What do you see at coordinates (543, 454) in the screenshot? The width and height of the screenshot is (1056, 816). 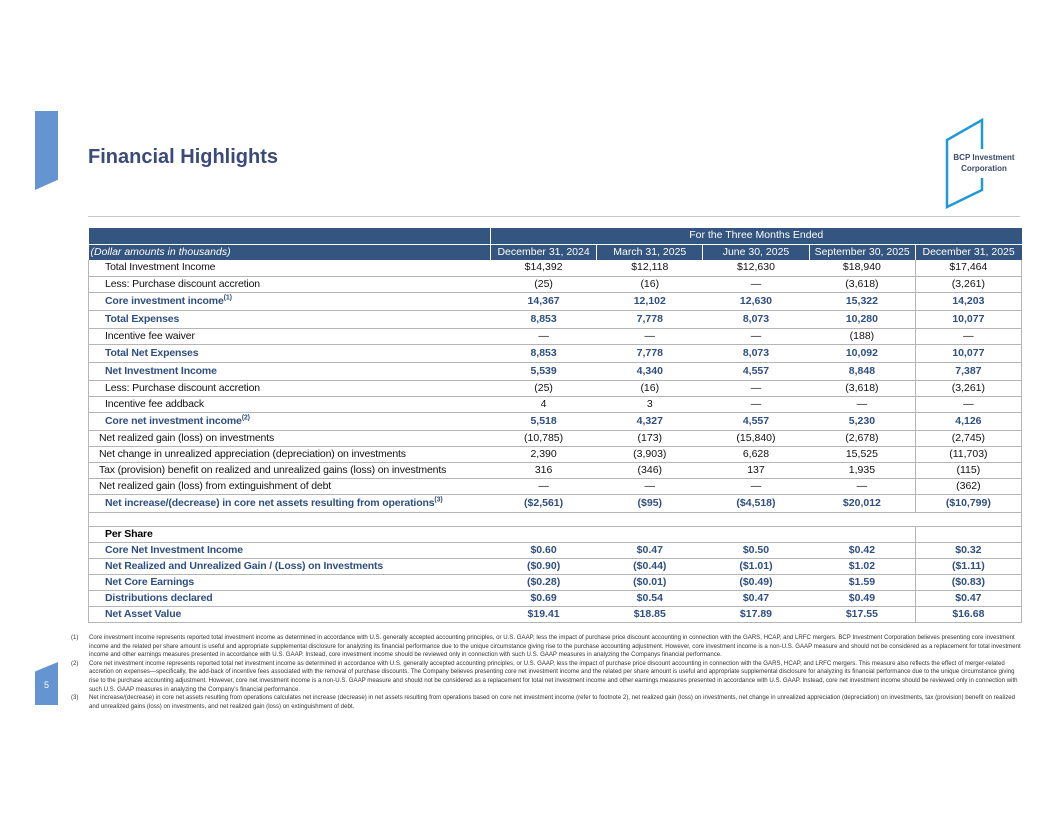 I see `cell-value: 2,390` at bounding box center [543, 454].